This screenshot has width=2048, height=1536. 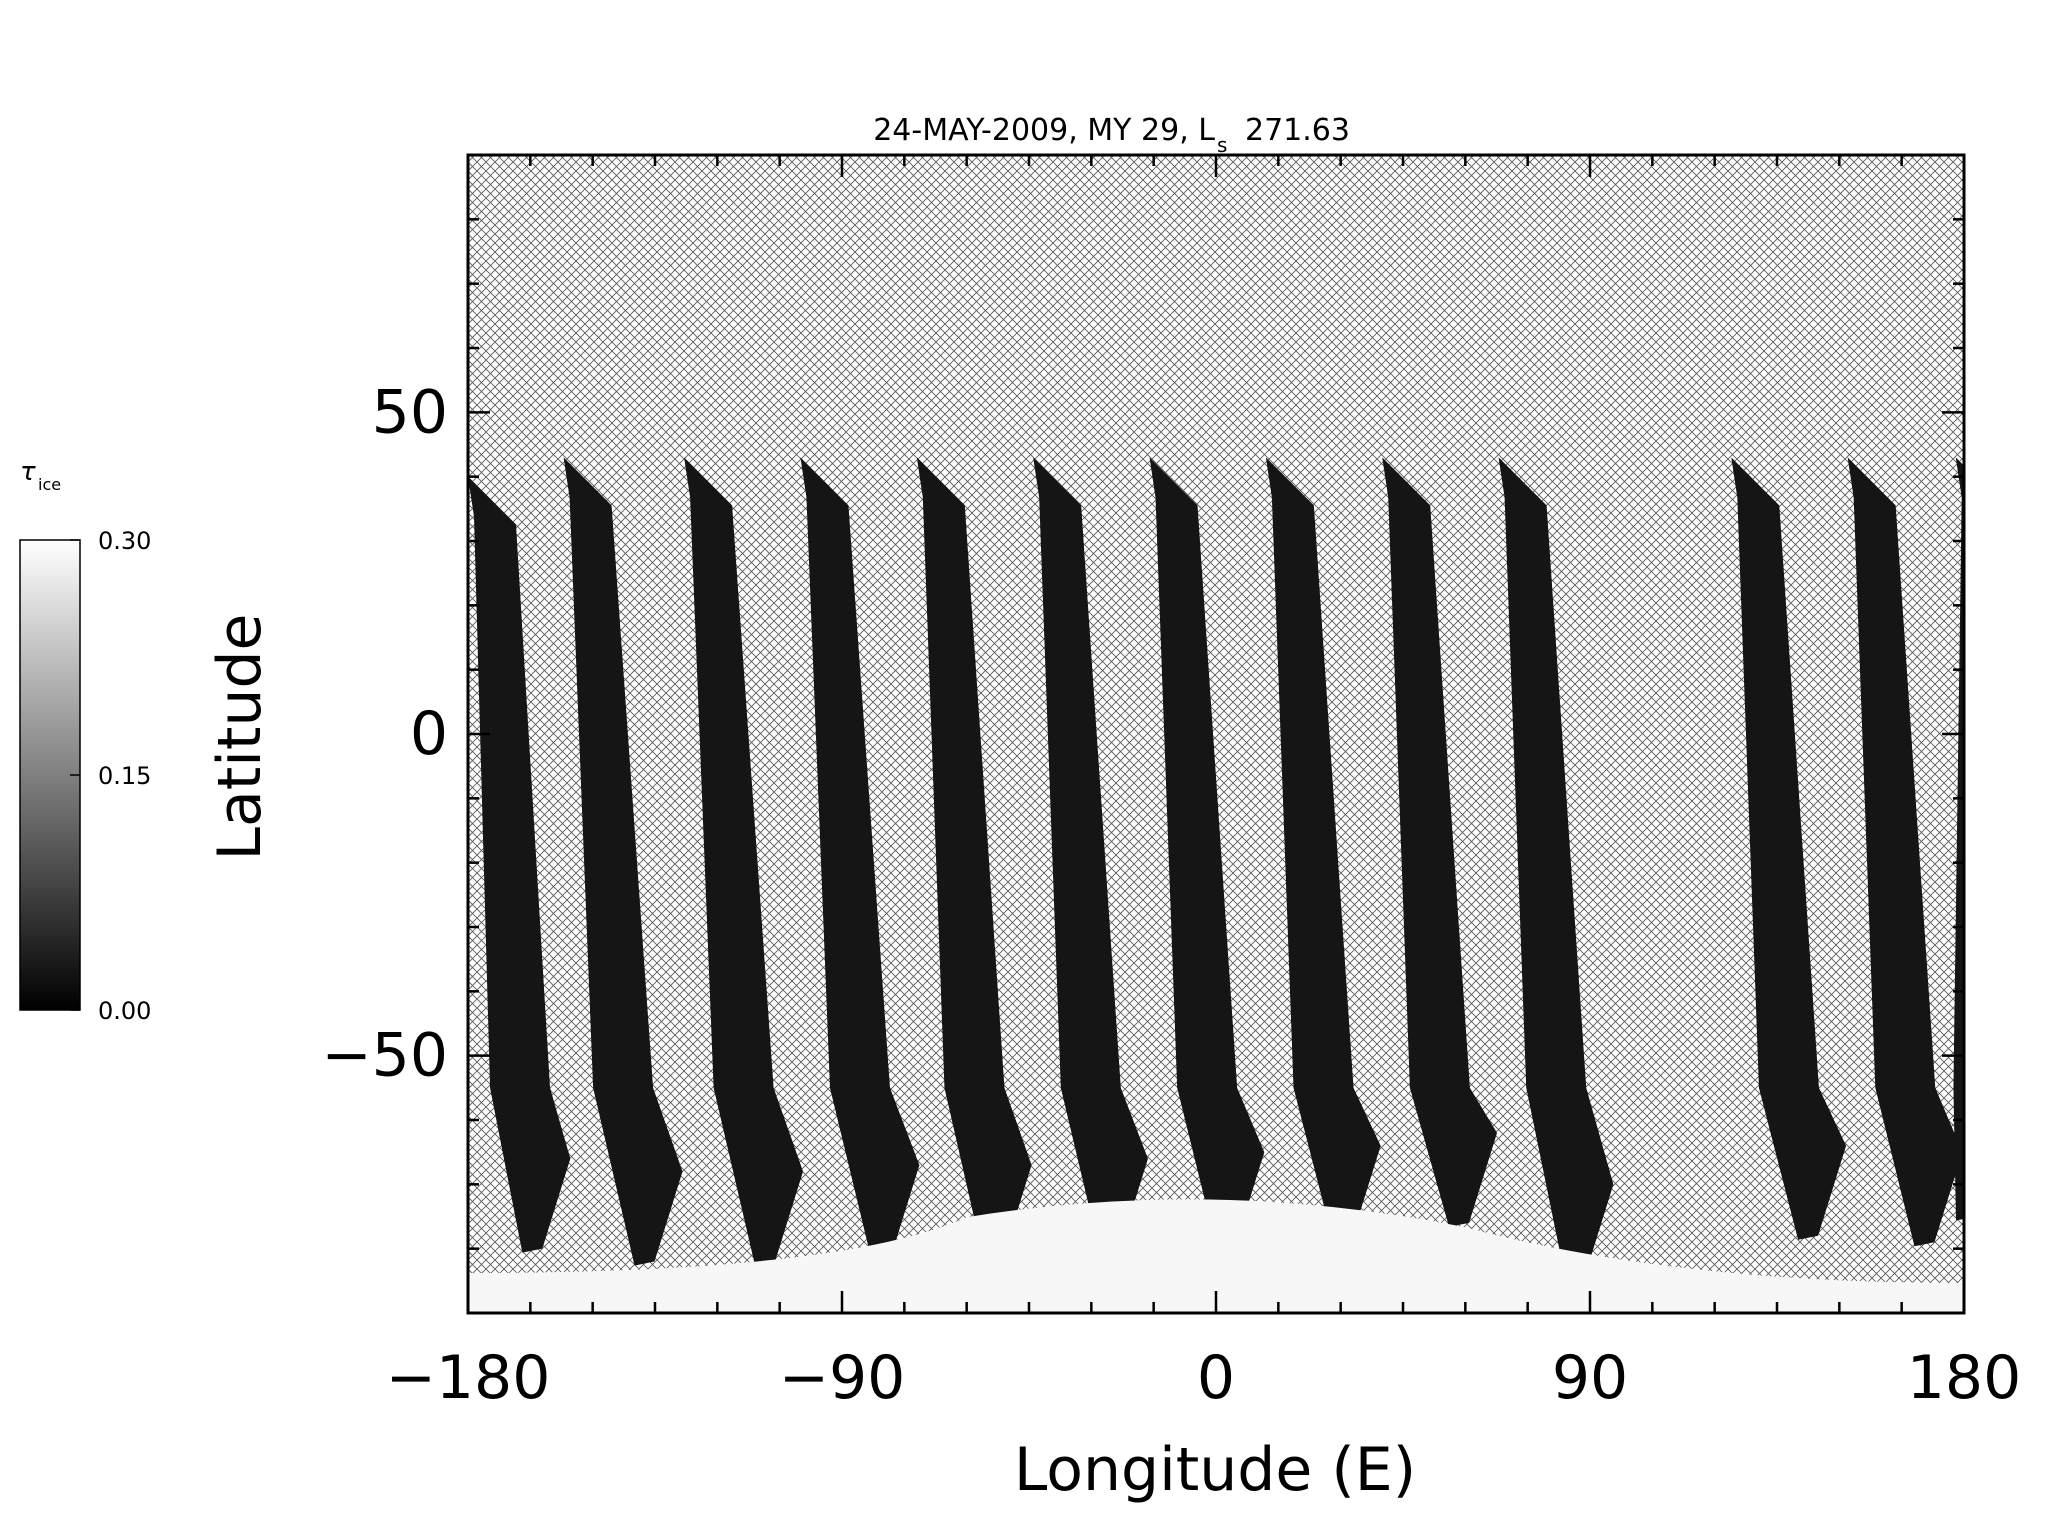 I want to click on colorbar-label: τ, so click(x=28, y=472).